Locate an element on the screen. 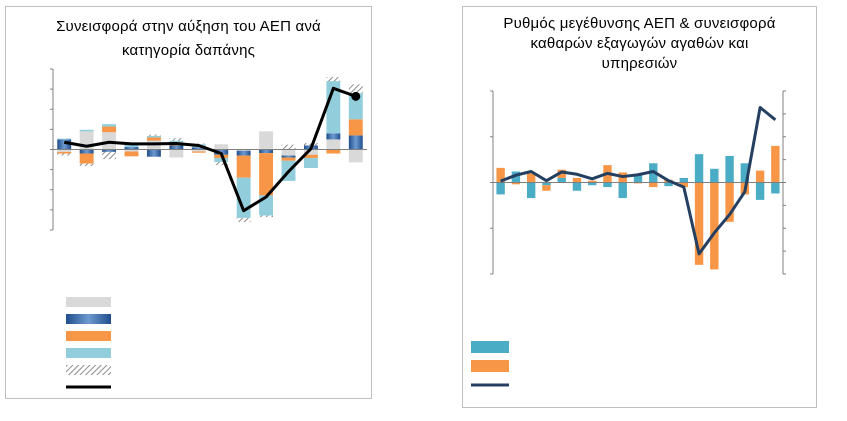  chart1-bar-4-T4:2018 is located at coordinates (109, 125).